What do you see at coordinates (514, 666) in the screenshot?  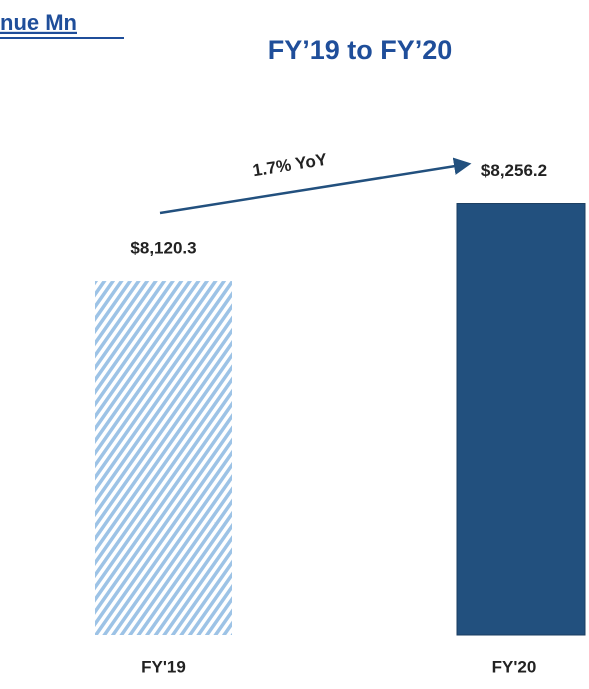 I see `x-tick-label: FY'20` at bounding box center [514, 666].